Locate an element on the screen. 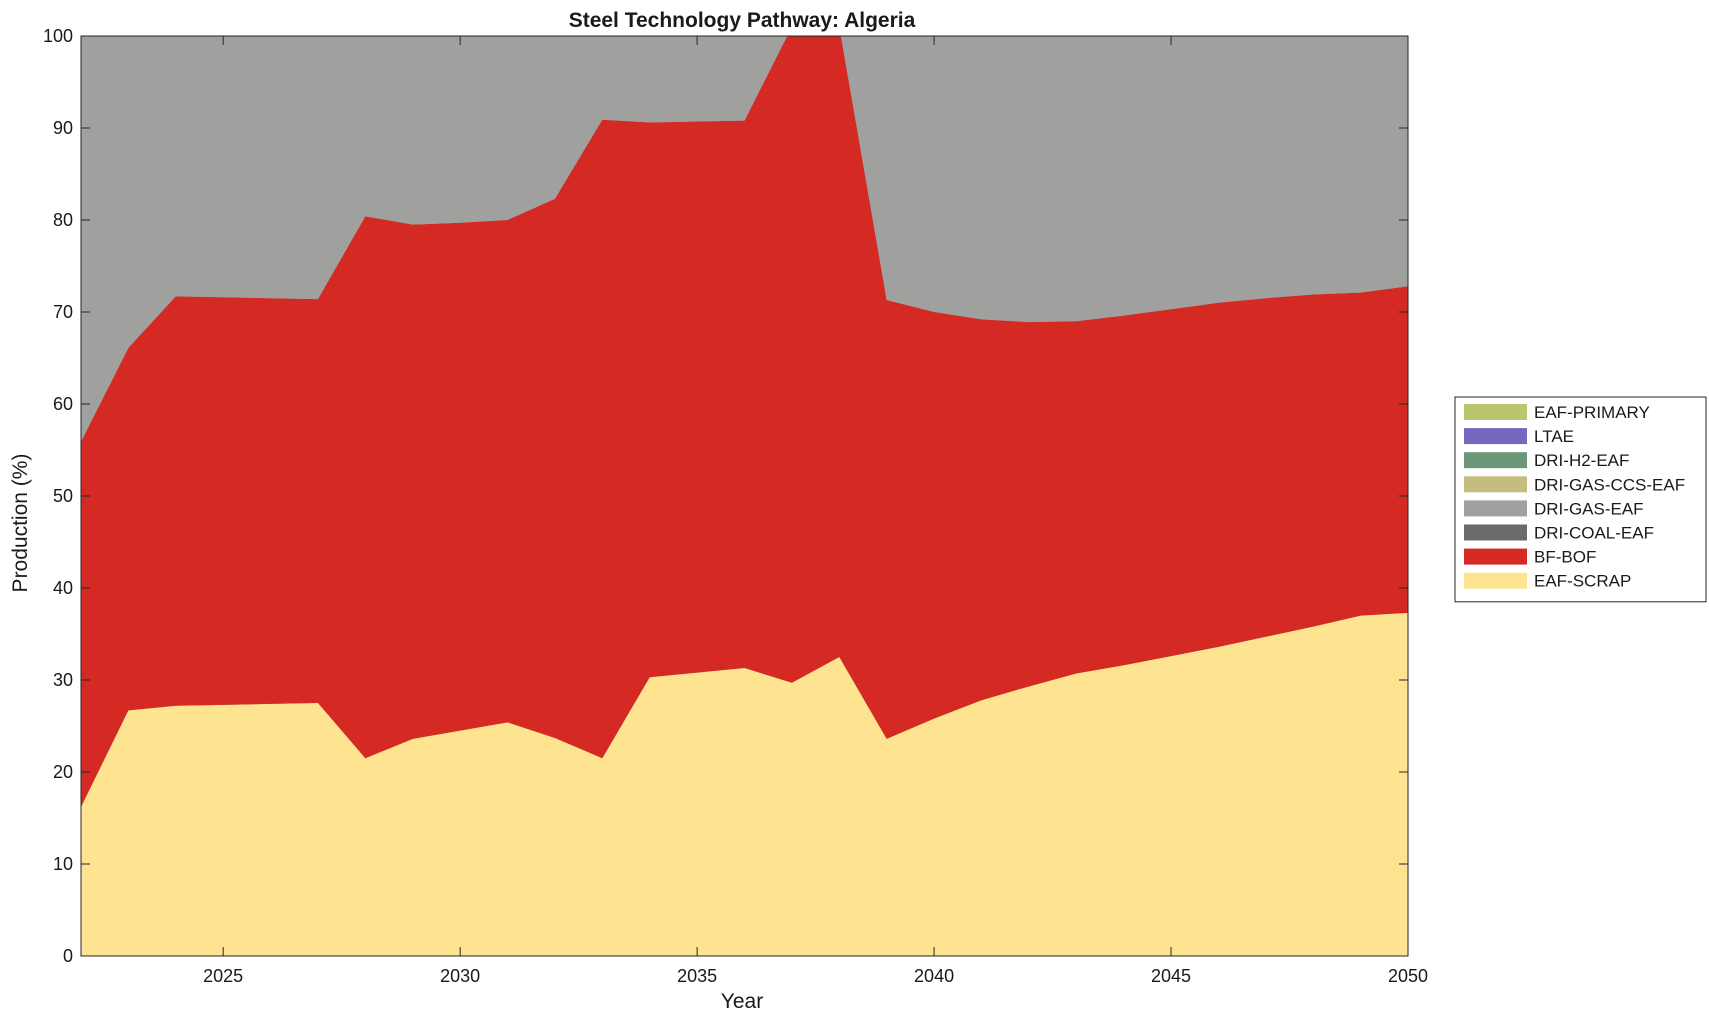 The width and height of the screenshot is (1709, 1026). y-tick-label: 60 is located at coordinates (63, 404).